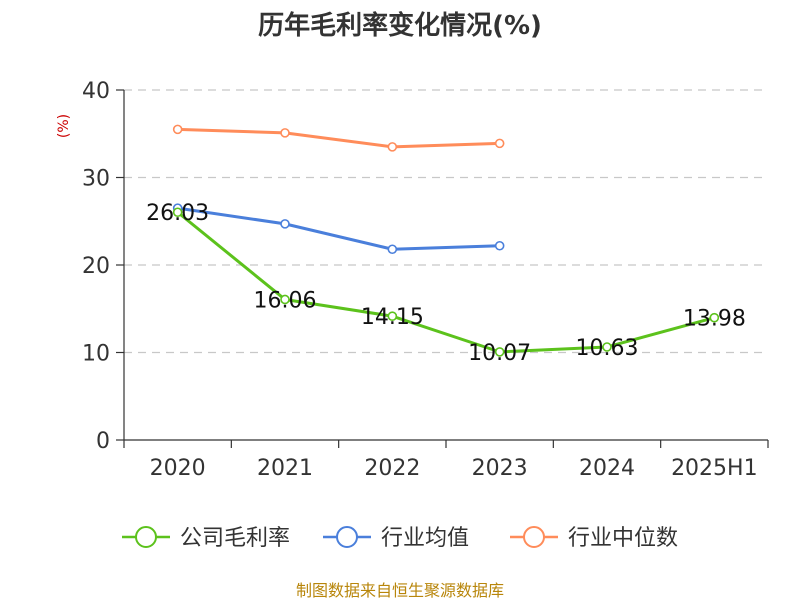 The image size is (800, 600). Describe the element at coordinates (235, 538) in the screenshot. I see `legend-label: 公司毛利率` at that location.